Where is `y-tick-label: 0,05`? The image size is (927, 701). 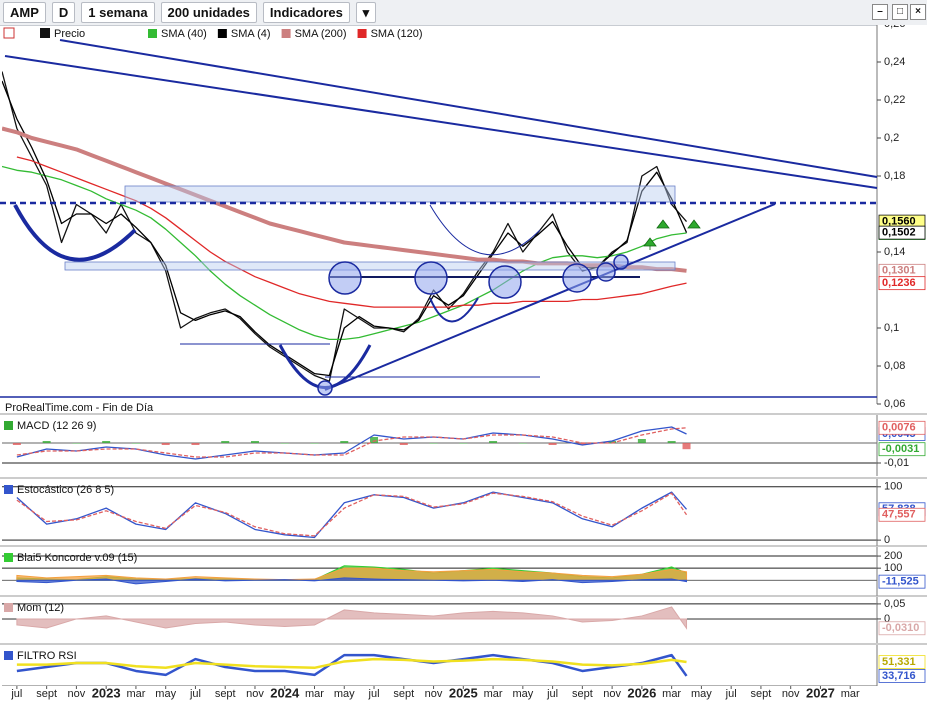
y-tick-label: 0,05 is located at coordinates (894, 604).